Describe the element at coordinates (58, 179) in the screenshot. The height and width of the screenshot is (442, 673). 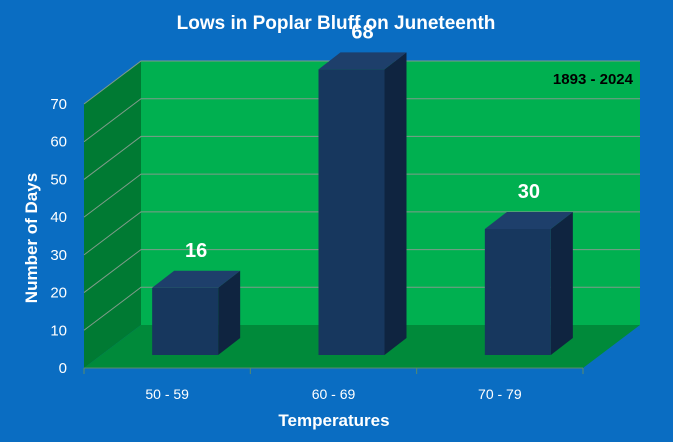
I see `y-tick-label: 50` at that location.